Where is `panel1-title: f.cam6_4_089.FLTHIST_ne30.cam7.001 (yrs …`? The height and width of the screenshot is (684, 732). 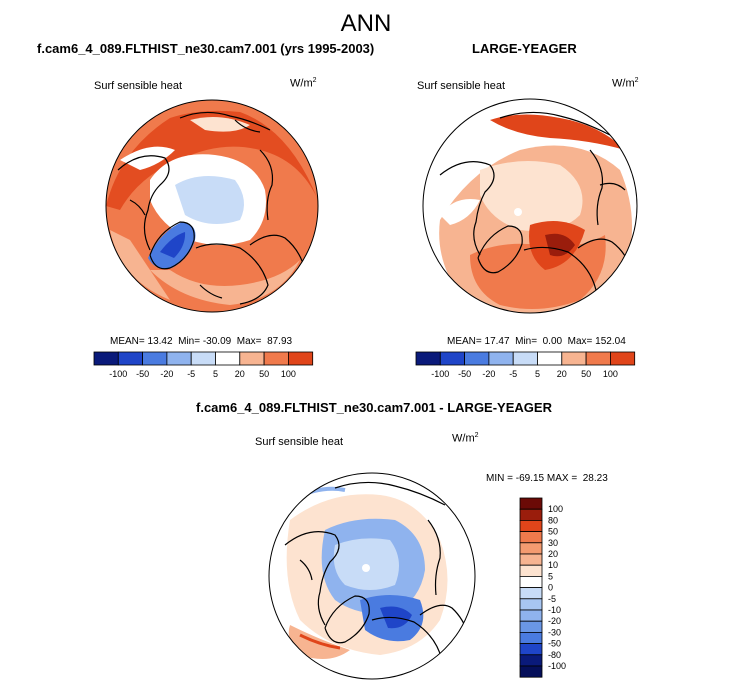 panel1-title: f.cam6_4_089.FLTHIST_ne30.cam7.001 (yrs … is located at coordinates (206, 48).